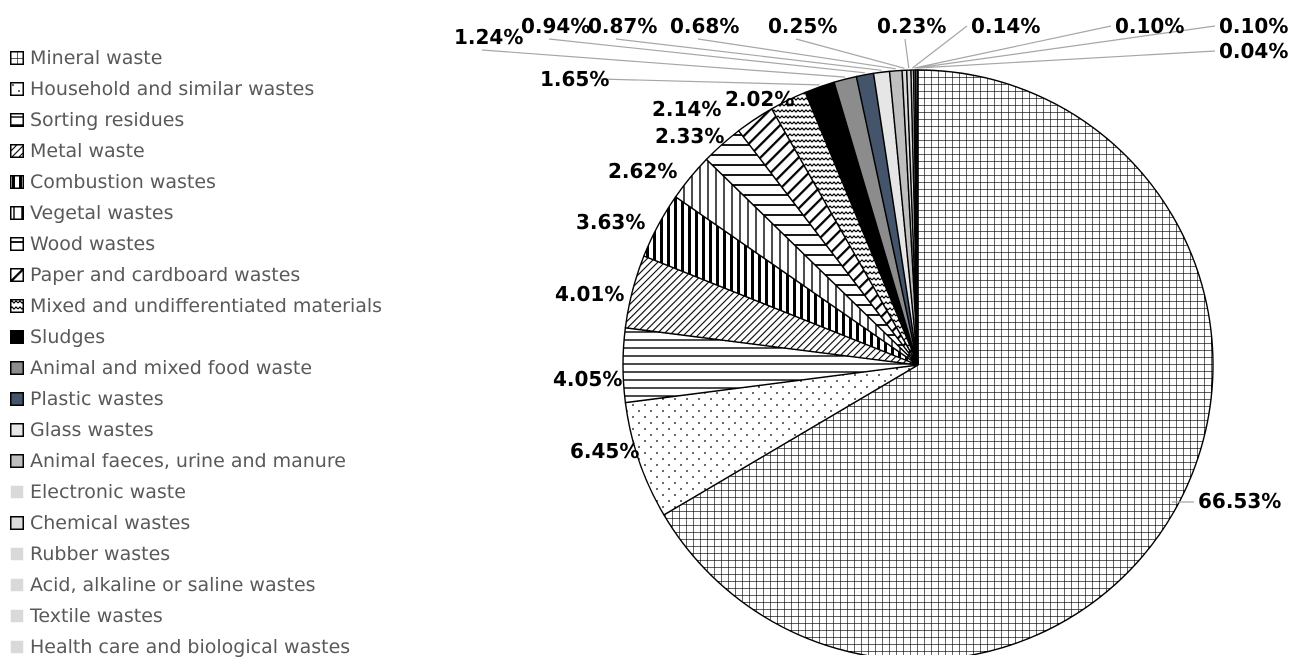  Describe the element at coordinates (1005, 26) in the screenshot. I see `data-label-rubber-wastes: 0.14%` at that location.